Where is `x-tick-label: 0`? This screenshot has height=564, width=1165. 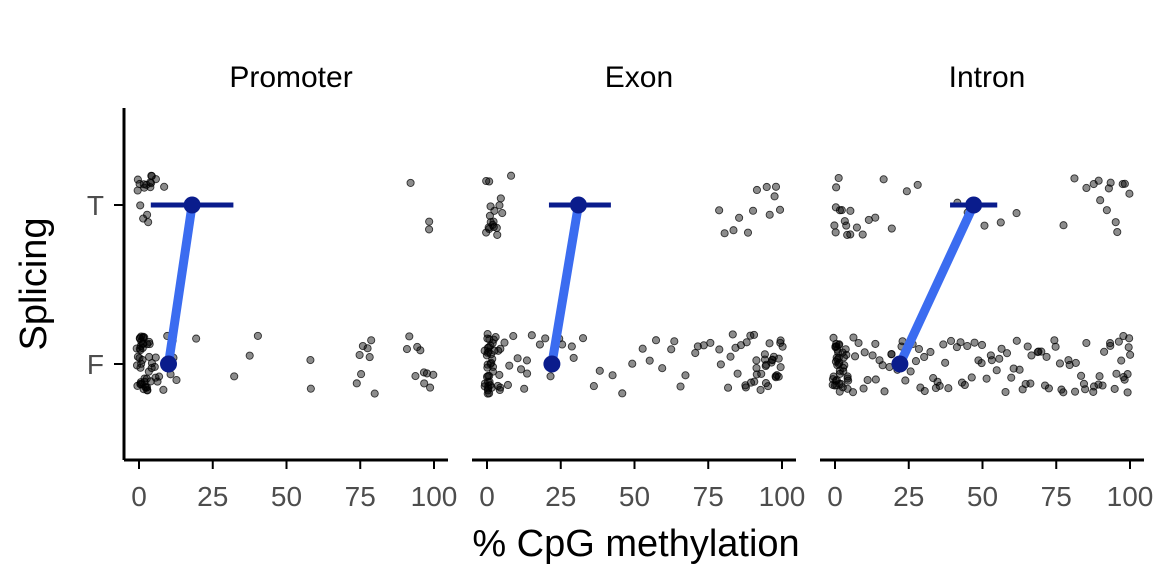 x-tick-label: 0 is located at coordinates (835, 496).